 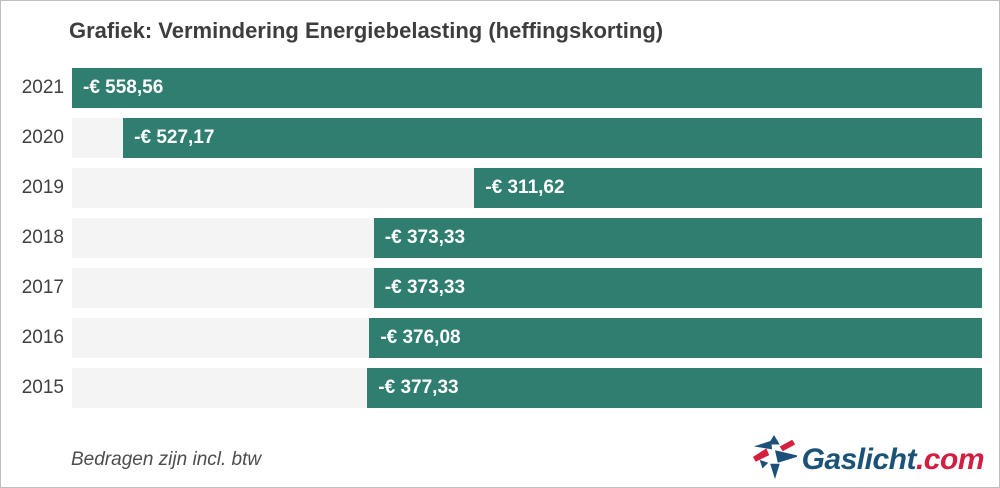 What do you see at coordinates (528, 459) in the screenshot?
I see `chart-footer: Bedragen zijn incl. btw Gaslicht.com` at bounding box center [528, 459].